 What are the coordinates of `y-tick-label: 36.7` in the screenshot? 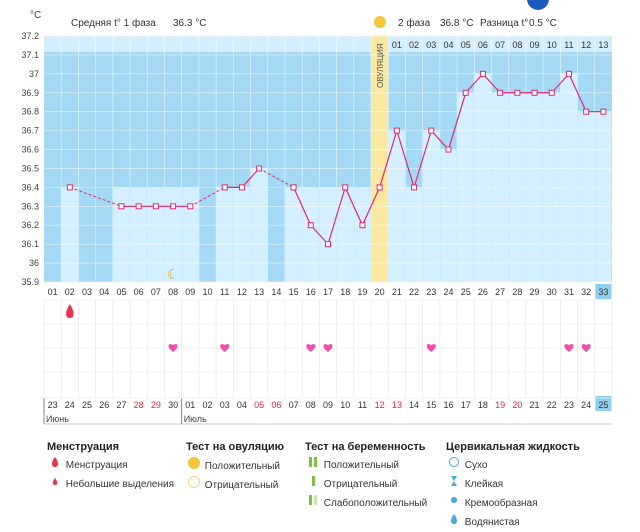 It's located at (30, 131).